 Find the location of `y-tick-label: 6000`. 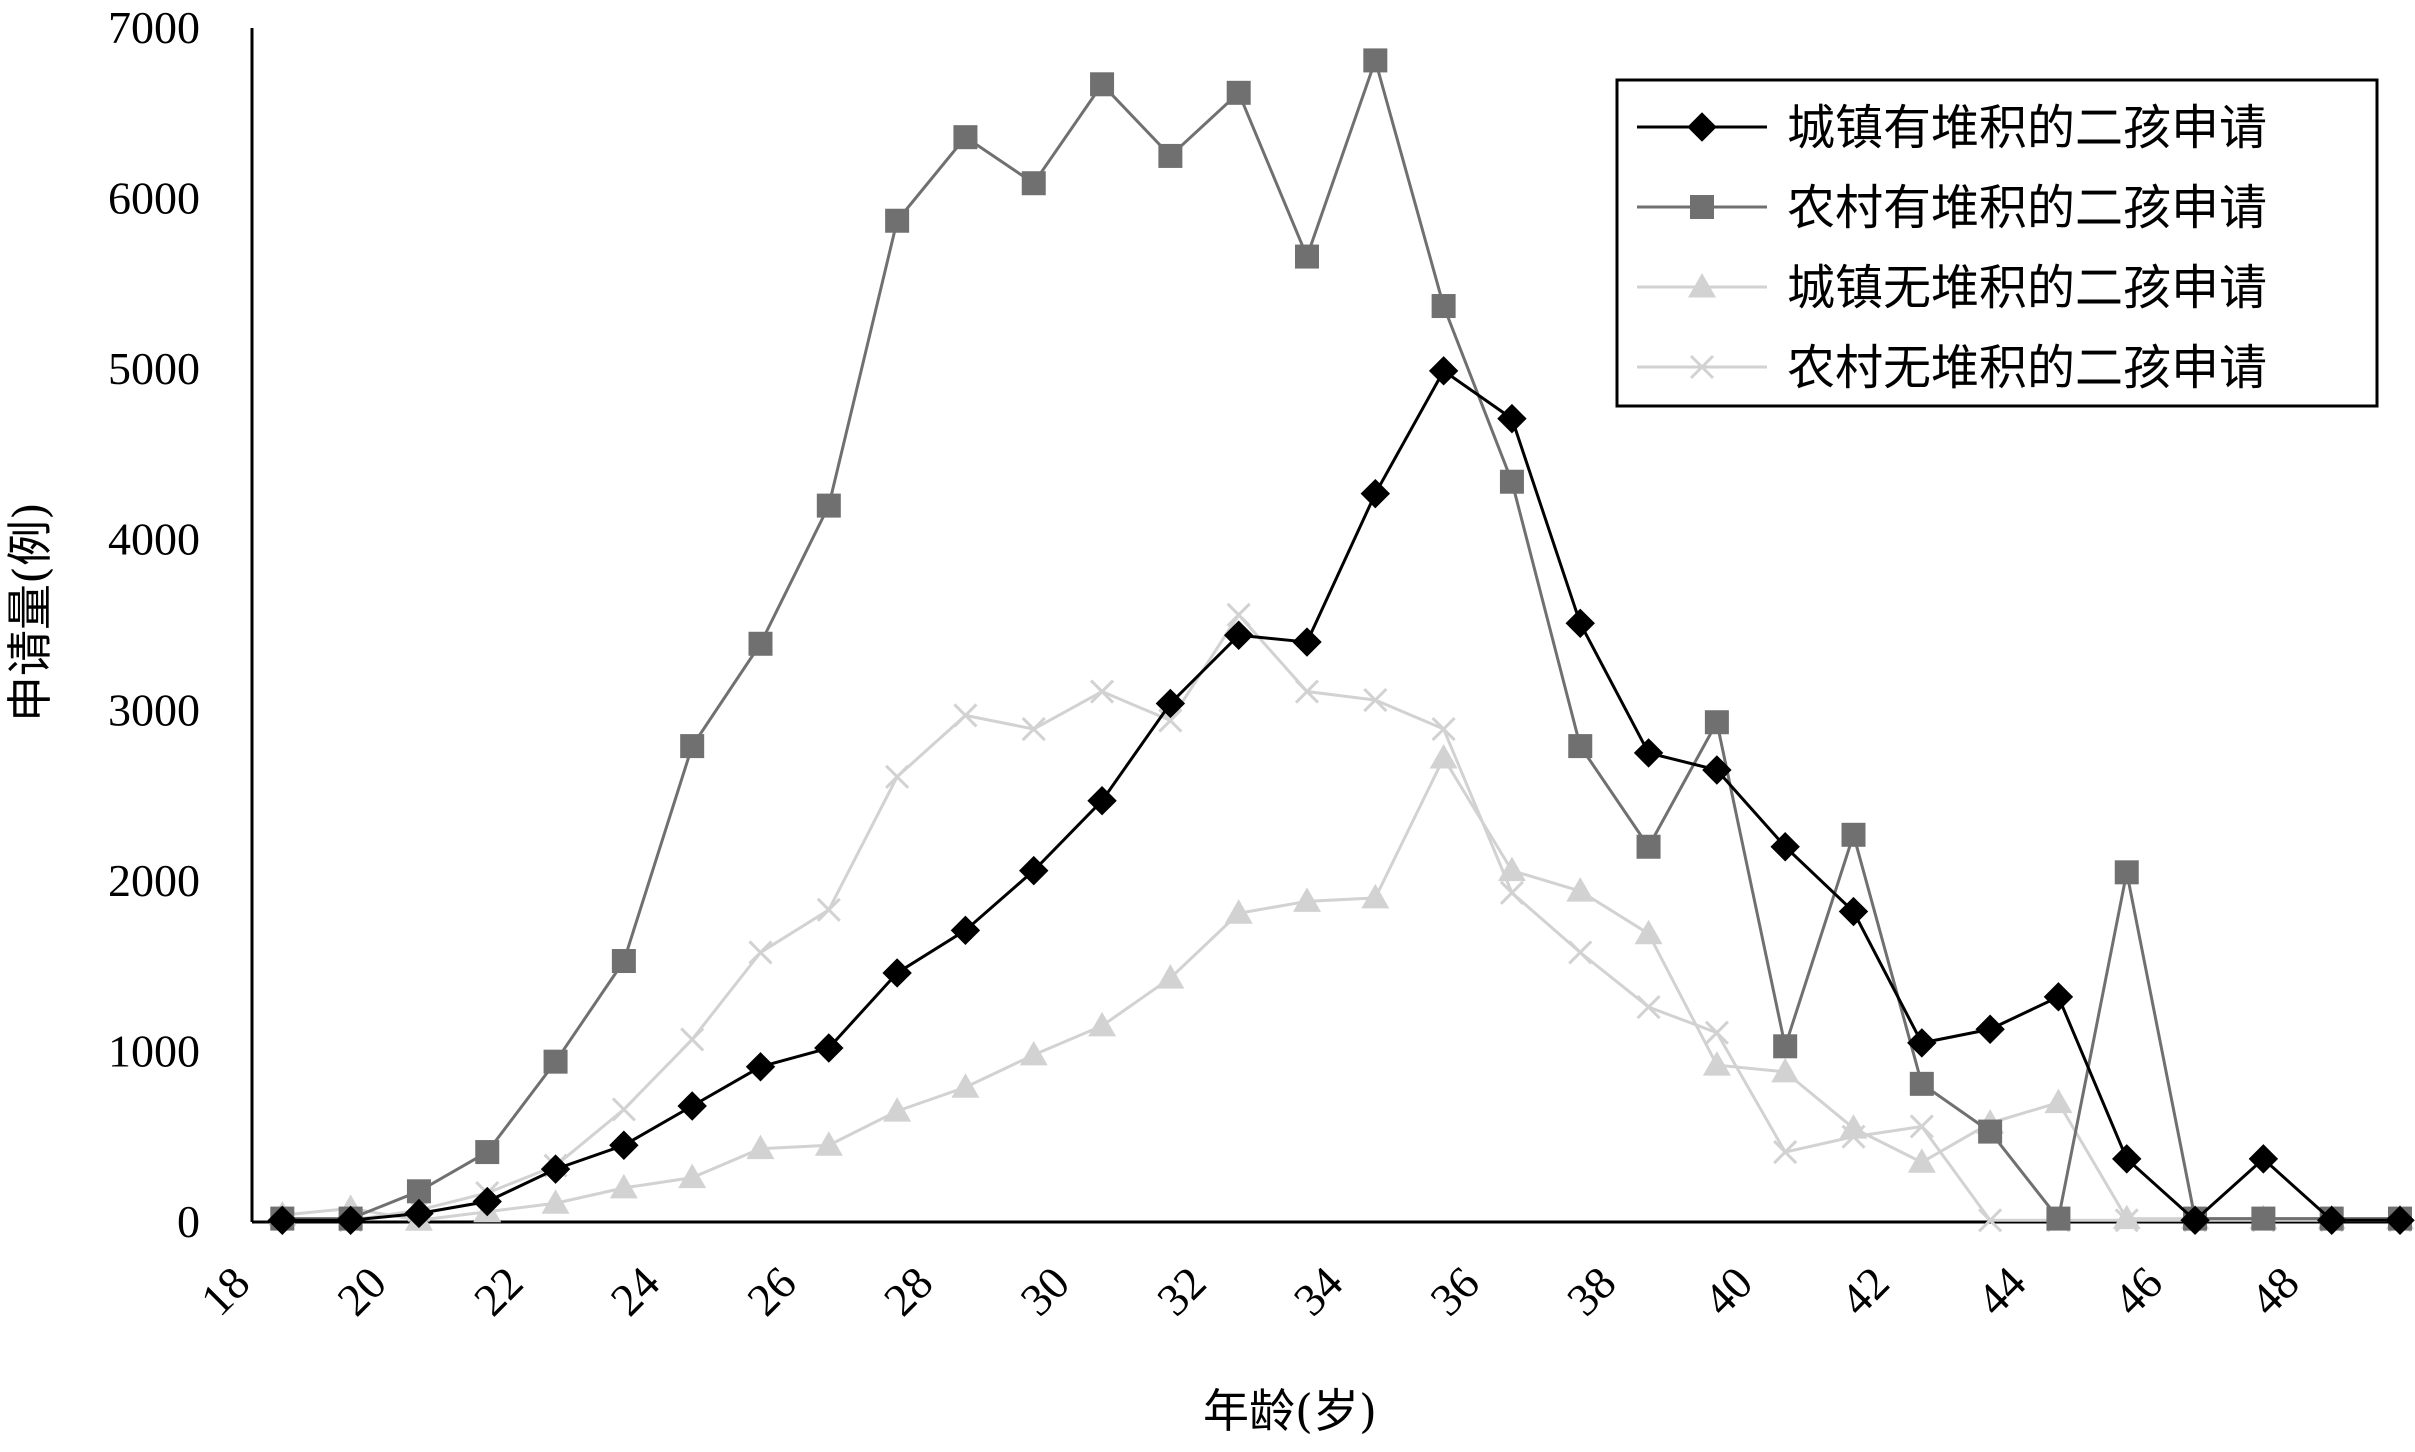

y-tick-label: 6000 is located at coordinates (154, 198).